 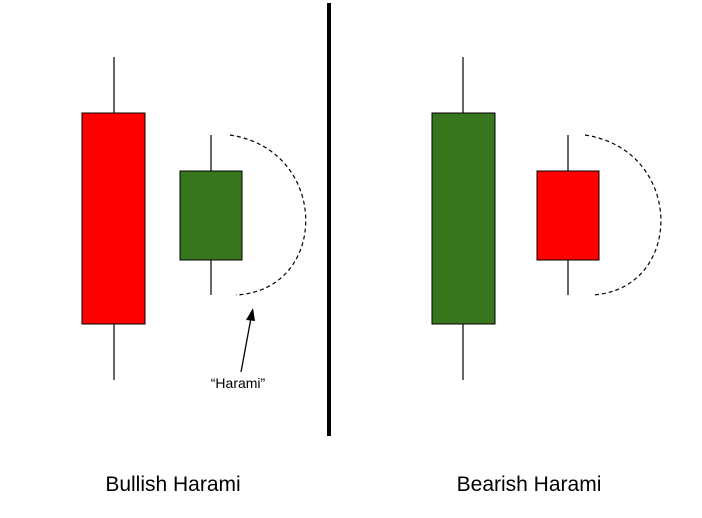 What do you see at coordinates (246, 345) in the screenshot?
I see `annotation-arrow-shaft` at bounding box center [246, 345].